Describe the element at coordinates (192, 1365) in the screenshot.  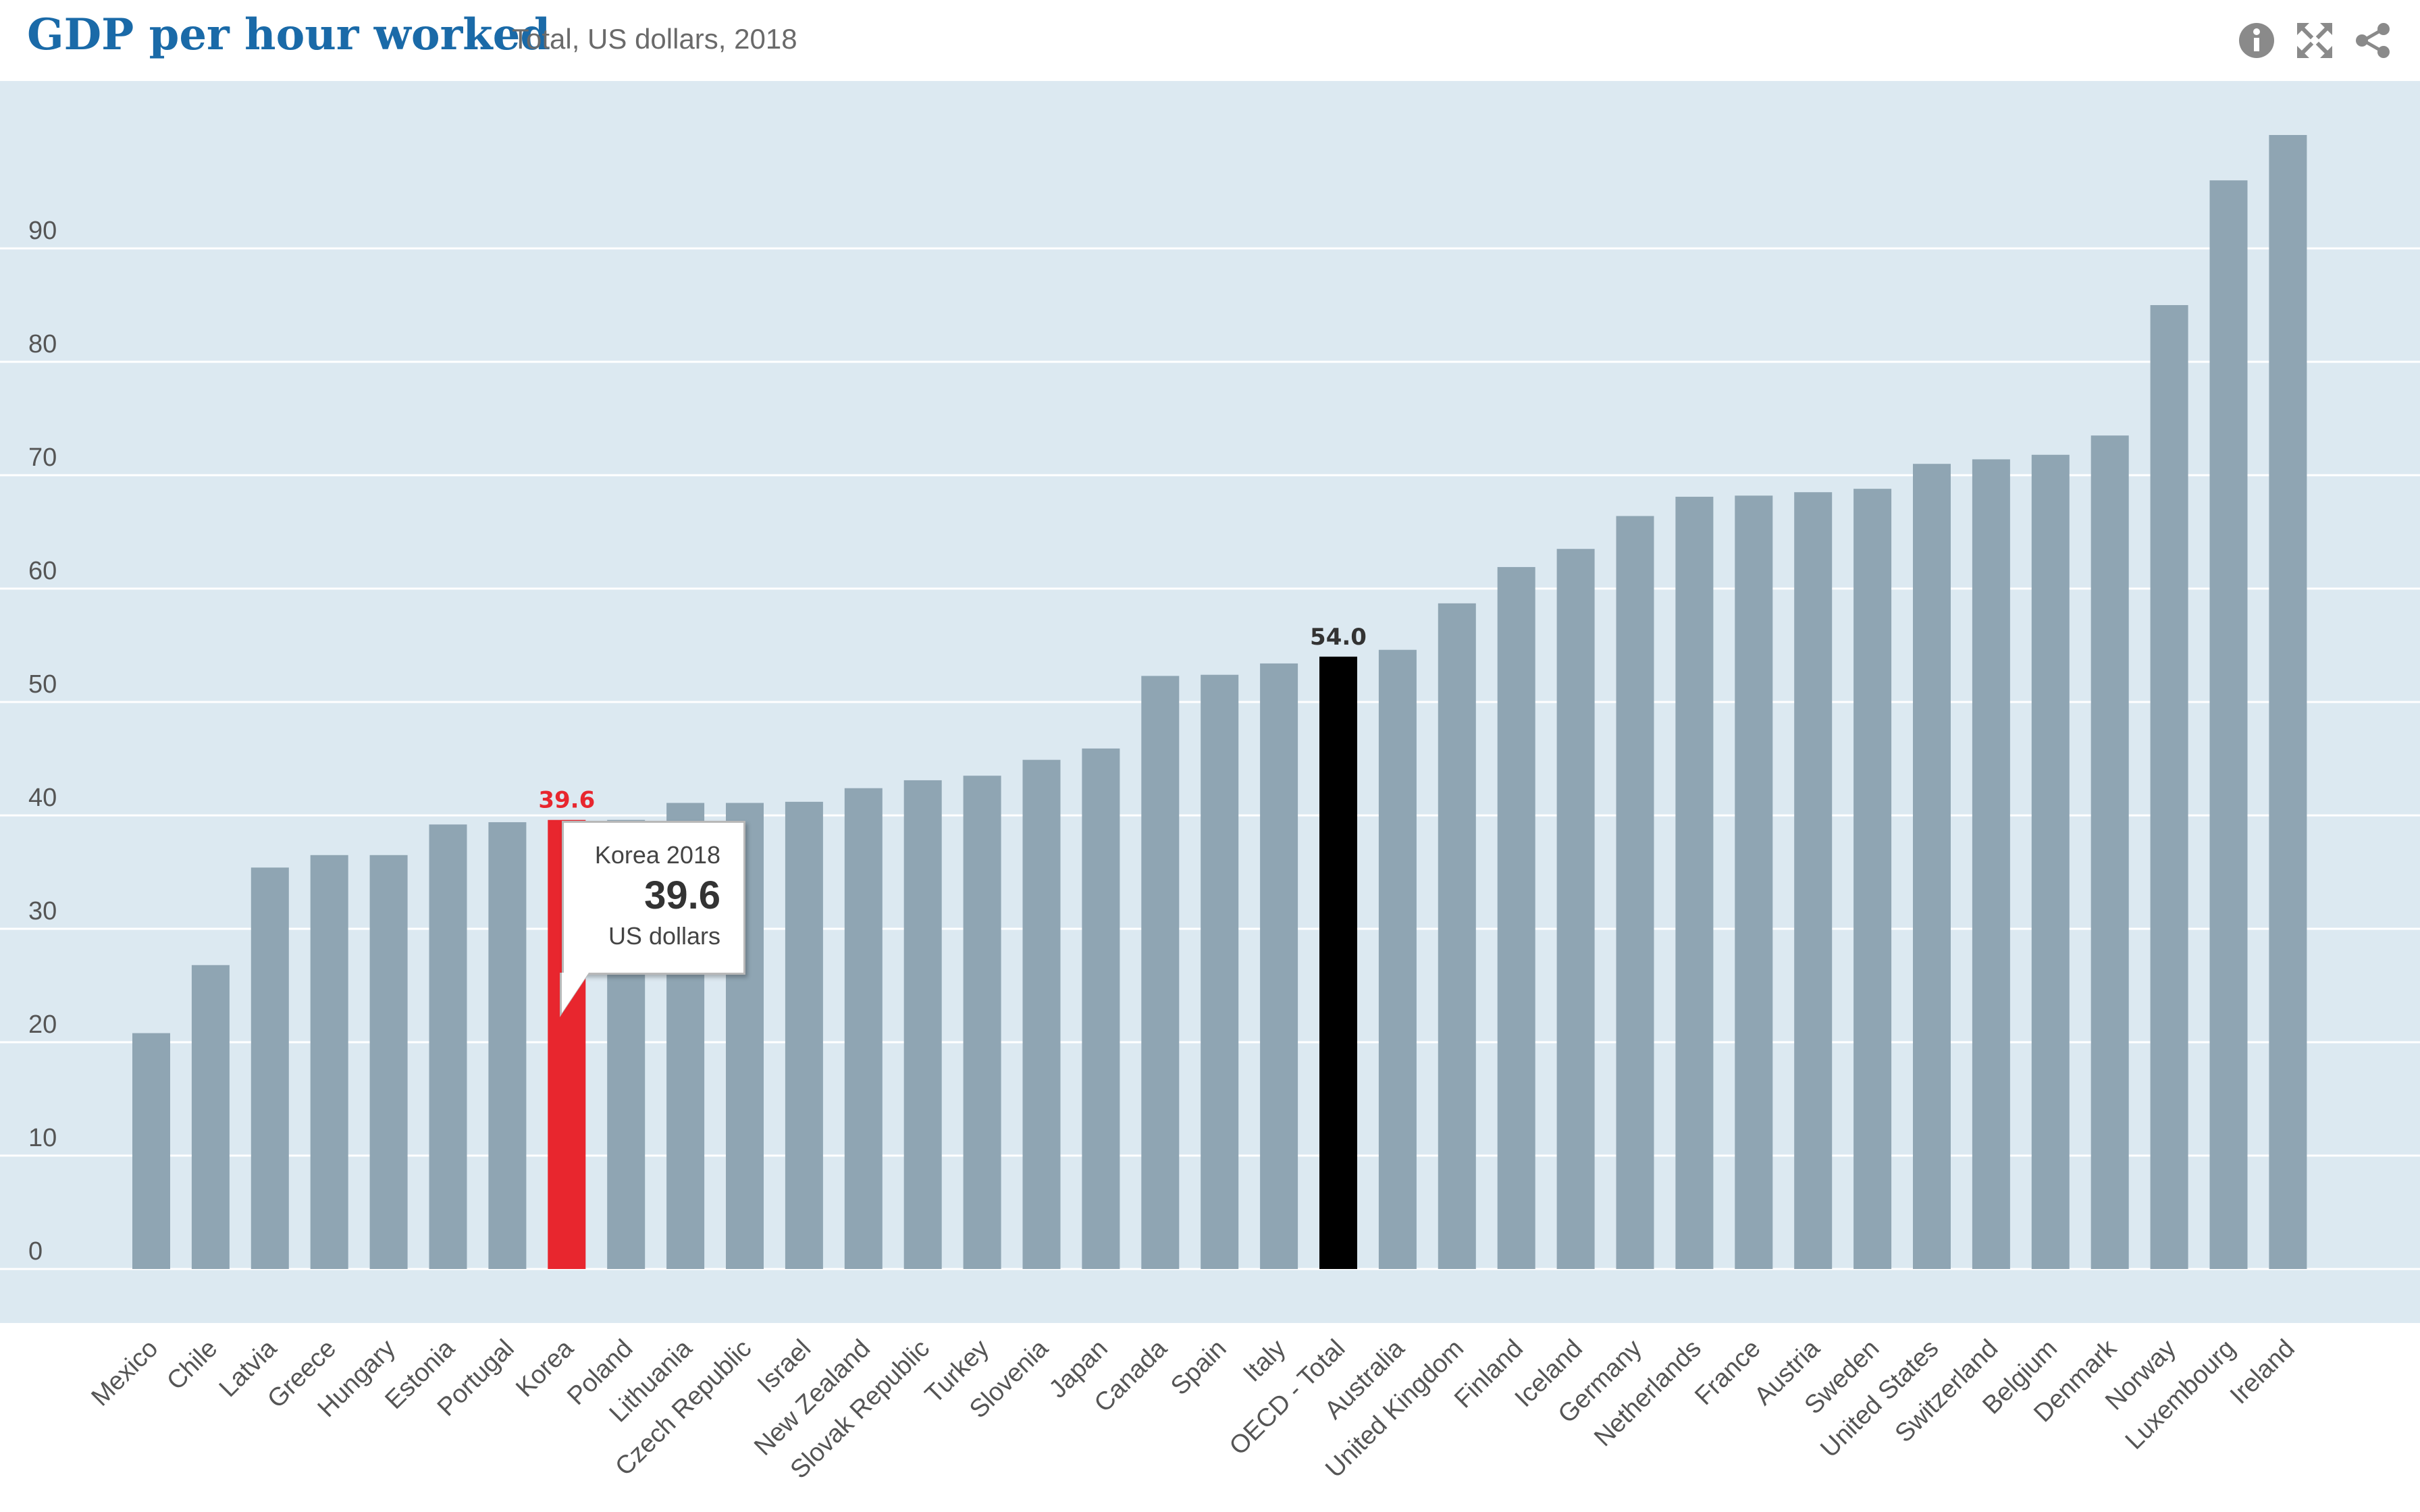
I see `x-category-label: Chile` at that location.